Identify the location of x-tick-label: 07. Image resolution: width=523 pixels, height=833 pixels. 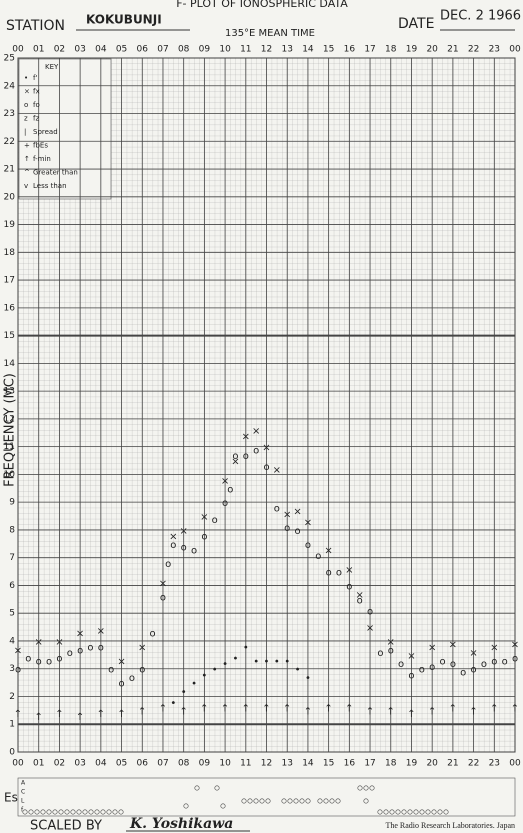
(162, 50).